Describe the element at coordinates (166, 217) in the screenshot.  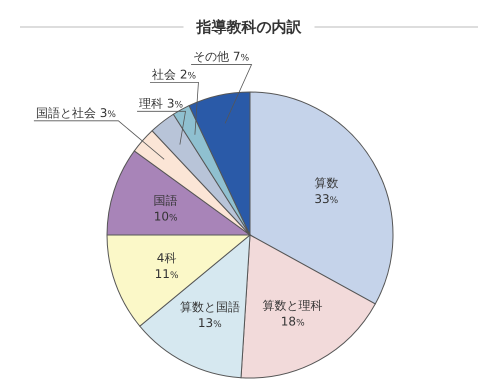
I see `data-label: 10%` at that location.